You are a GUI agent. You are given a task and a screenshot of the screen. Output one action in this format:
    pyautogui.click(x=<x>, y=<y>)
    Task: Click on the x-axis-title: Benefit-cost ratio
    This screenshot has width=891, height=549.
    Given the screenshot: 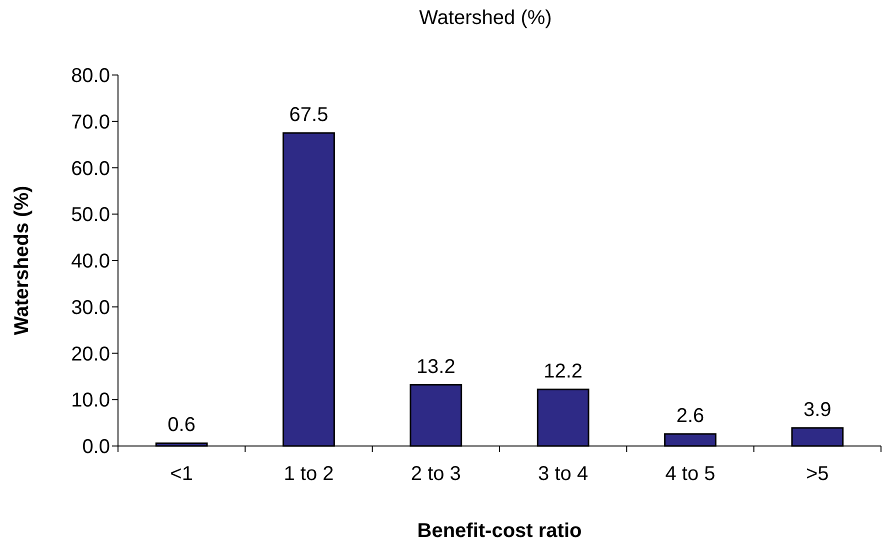 What is the action you would take?
    pyautogui.click(x=499, y=531)
    